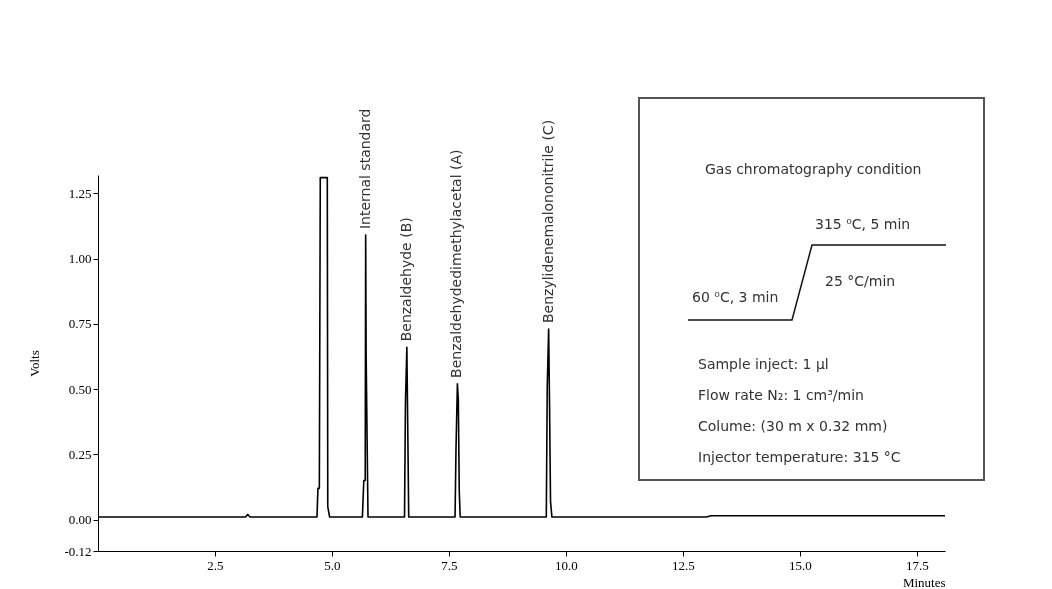 The width and height of the screenshot is (1052, 589). What do you see at coordinates (566, 565) in the screenshot?
I see `x-tick-label: 10.0` at bounding box center [566, 565].